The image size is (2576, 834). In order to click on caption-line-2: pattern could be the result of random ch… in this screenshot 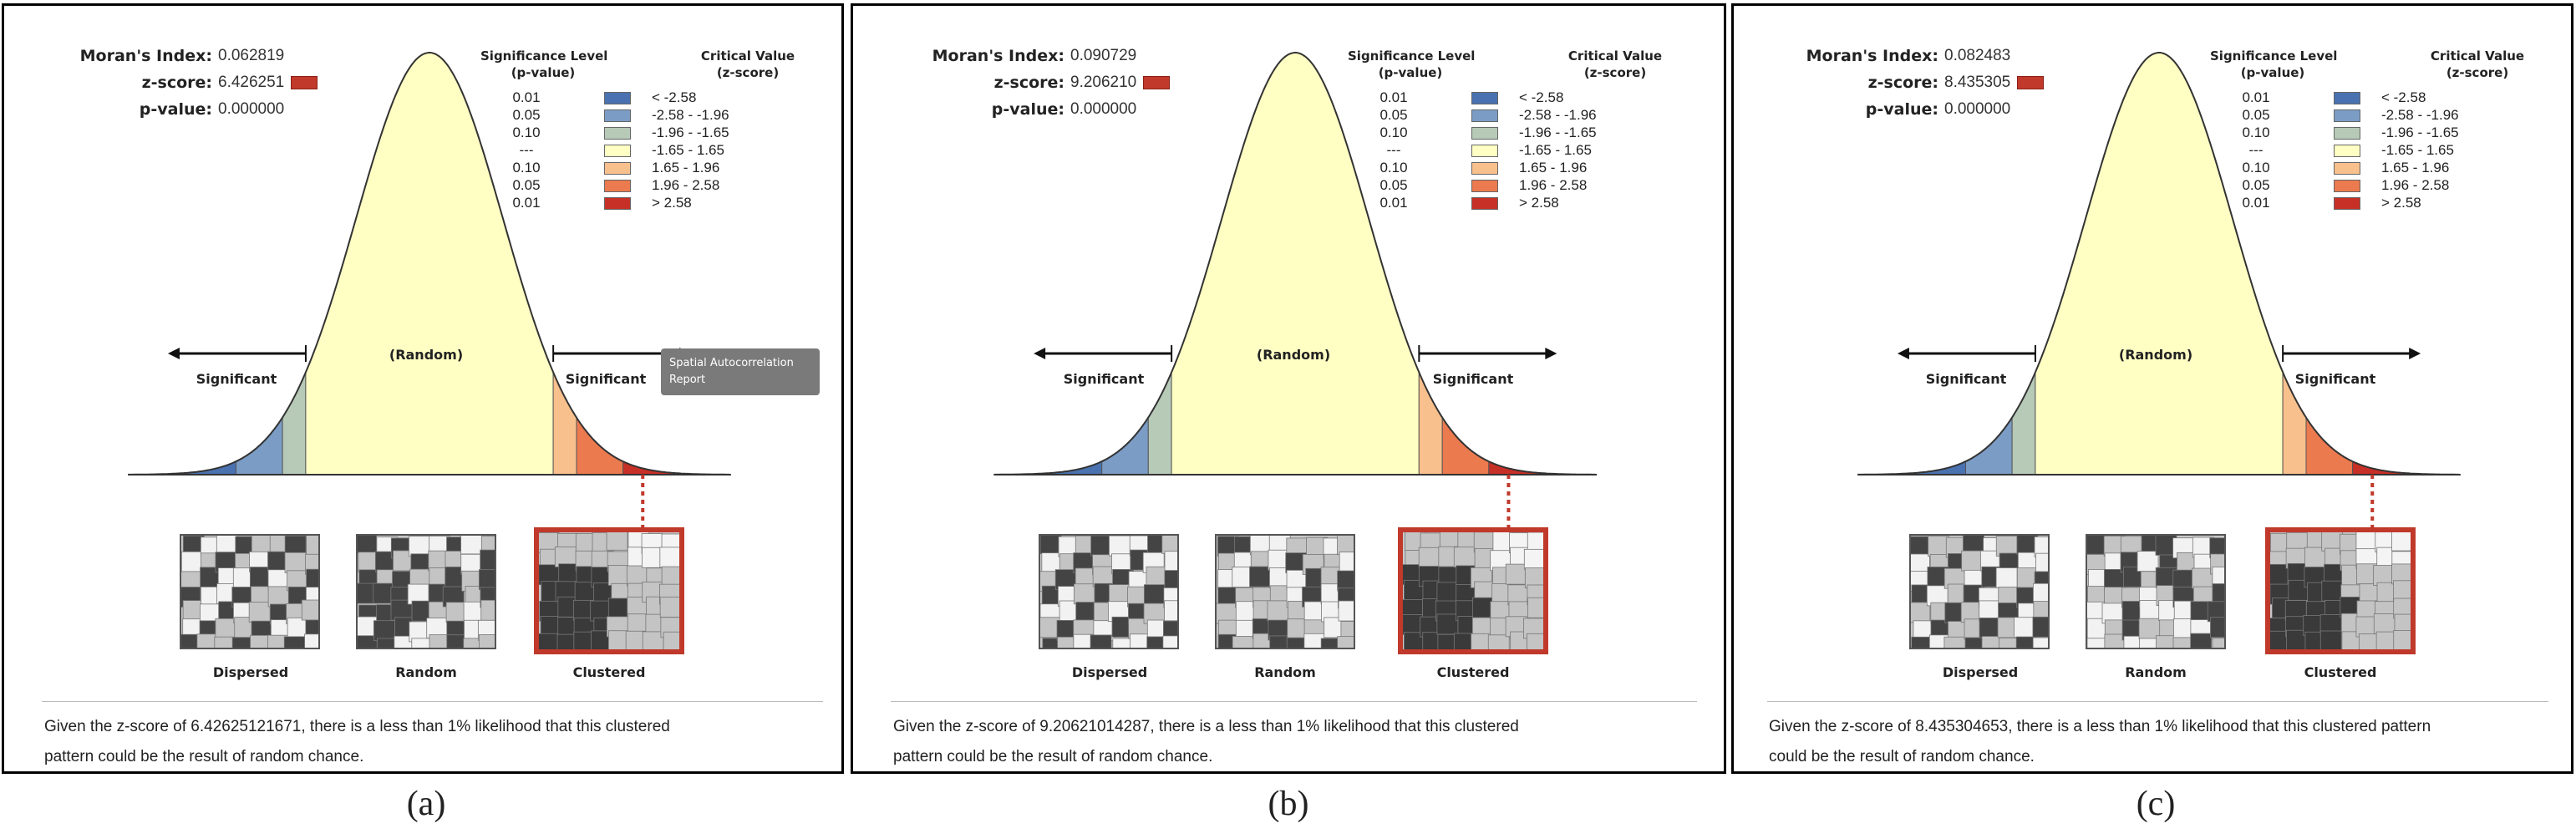, I will do `click(204, 756)`.